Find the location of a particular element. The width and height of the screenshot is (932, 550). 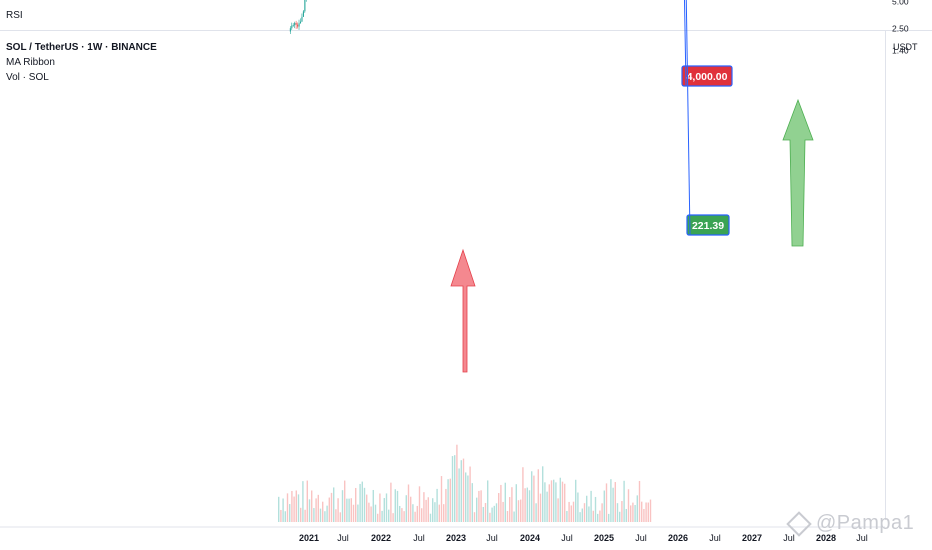

indicator-volume: Vol · SOL is located at coordinates (27, 77).